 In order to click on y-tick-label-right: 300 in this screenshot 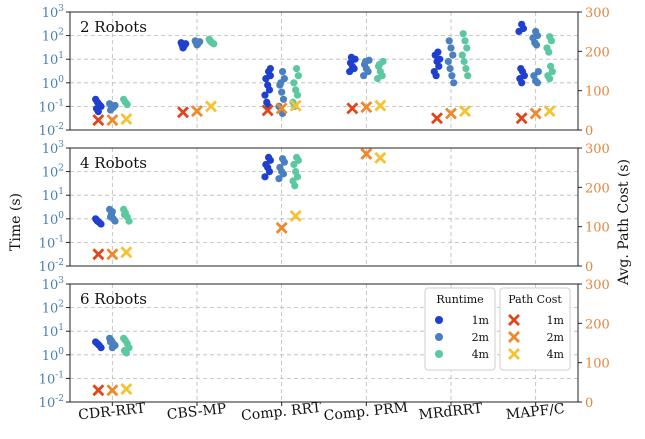, I will do `click(597, 285)`.